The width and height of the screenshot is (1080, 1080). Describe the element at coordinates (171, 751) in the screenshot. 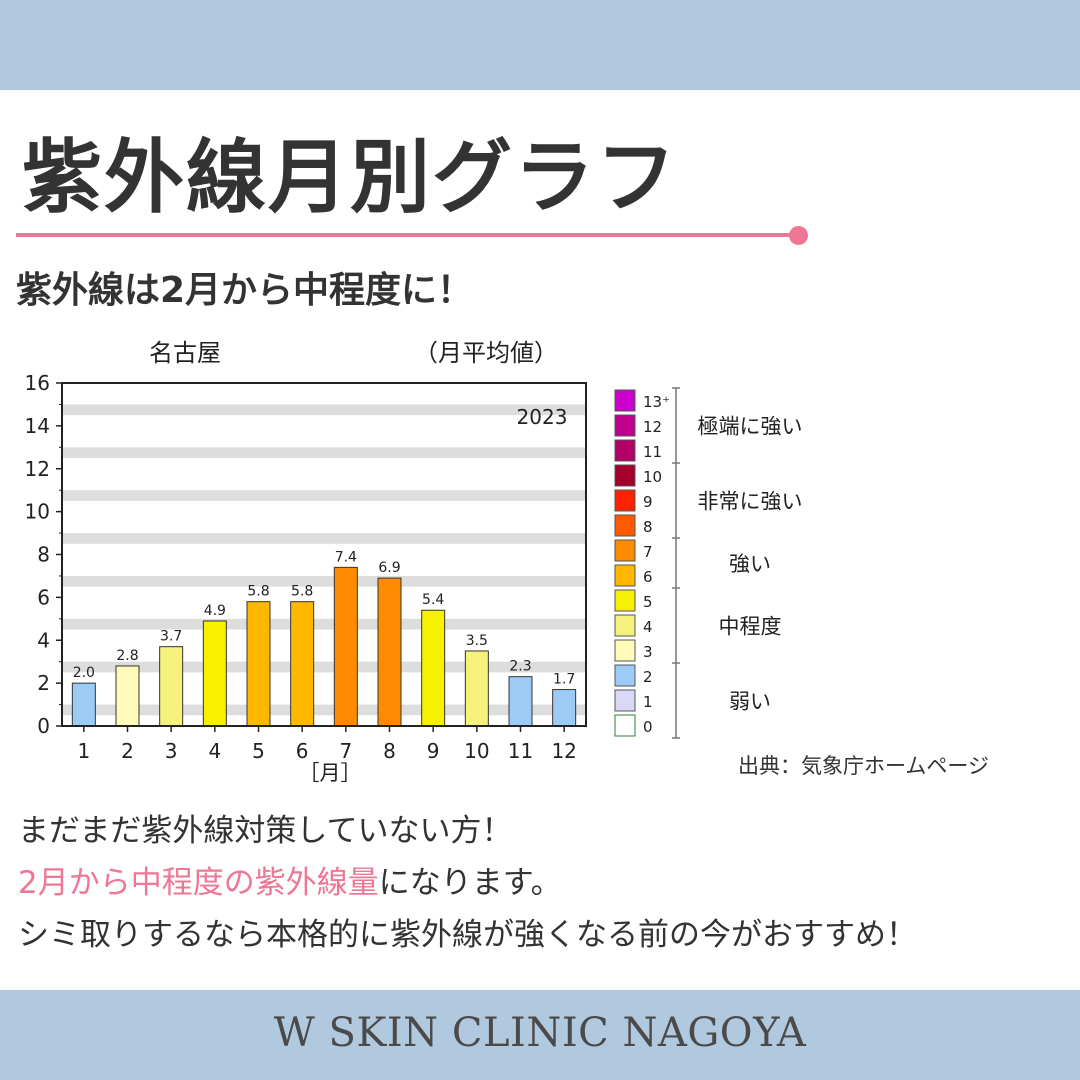

I see `x-tick-label: 3` at that location.